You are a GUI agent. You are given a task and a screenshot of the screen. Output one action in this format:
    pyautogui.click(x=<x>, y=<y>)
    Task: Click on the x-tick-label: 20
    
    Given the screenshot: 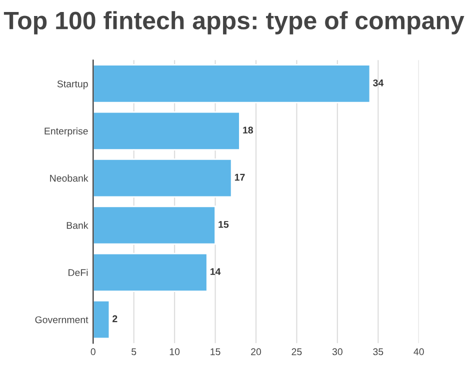 What is the action you would take?
    pyautogui.click(x=256, y=352)
    